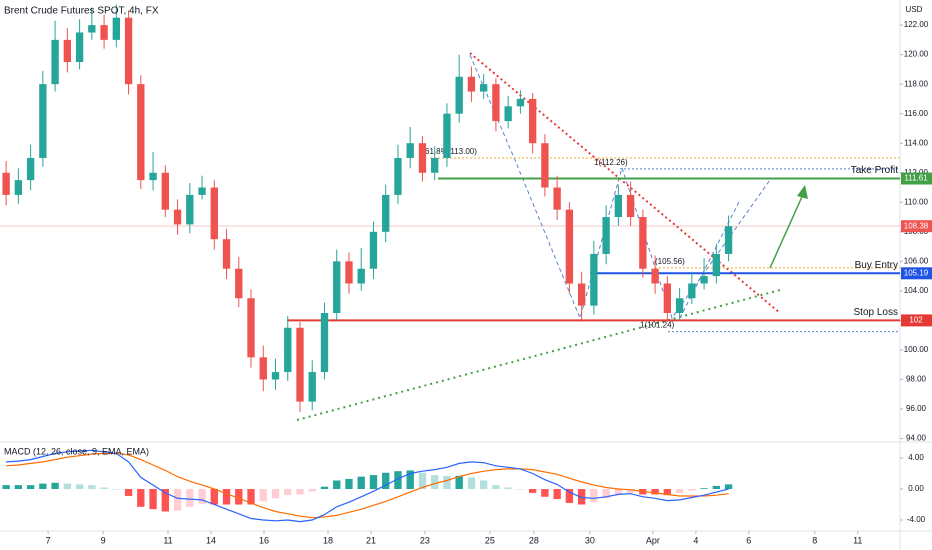  Describe the element at coordinates (916, 201) in the screenshot. I see `y-tick-label: 110.00` at that location.